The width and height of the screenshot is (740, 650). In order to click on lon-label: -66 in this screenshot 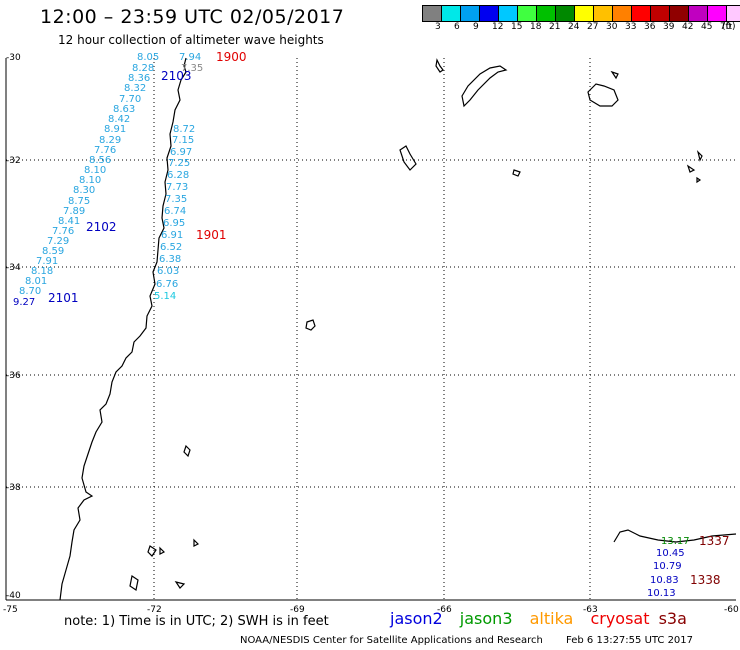, I will do `click(444, 610)`.